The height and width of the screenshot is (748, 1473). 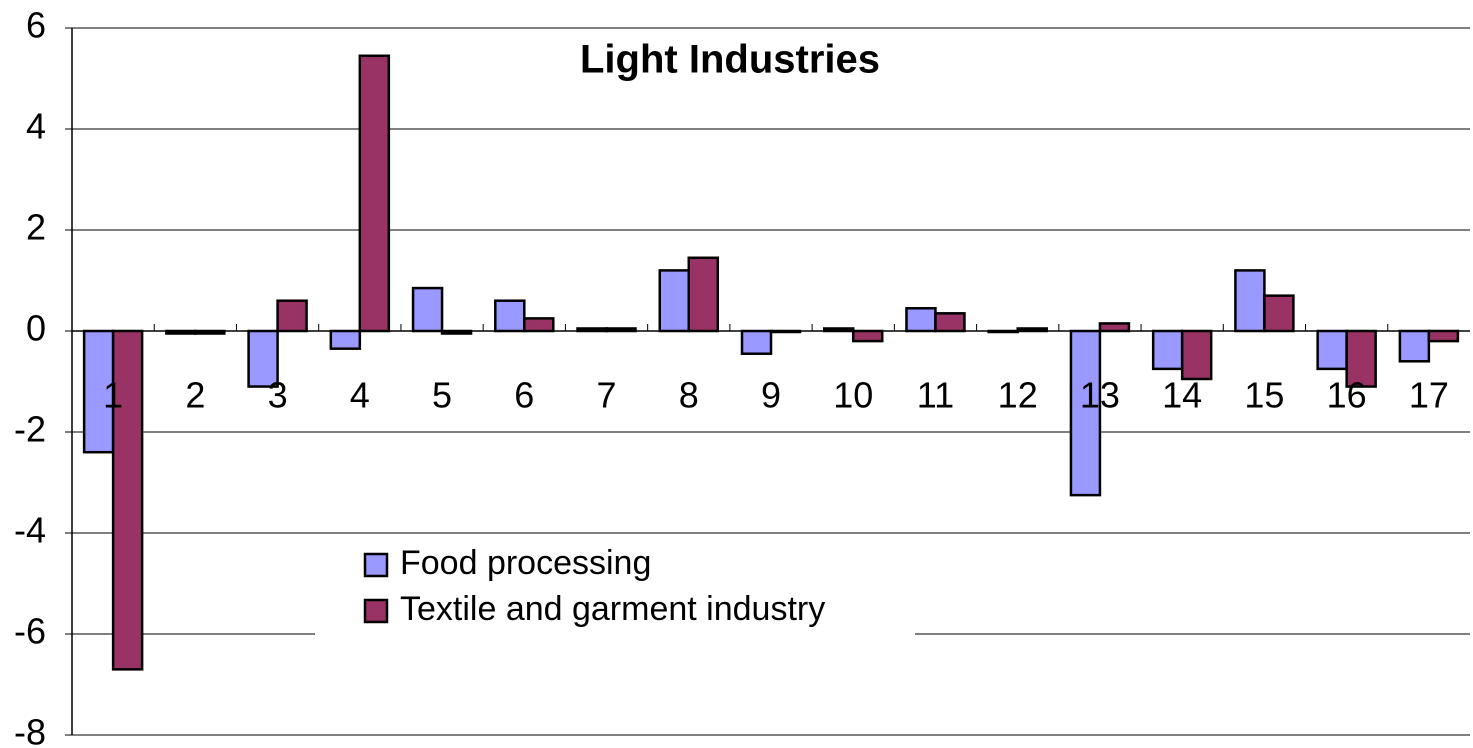 I want to click on x-tick-label: 17, so click(x=1429, y=395).